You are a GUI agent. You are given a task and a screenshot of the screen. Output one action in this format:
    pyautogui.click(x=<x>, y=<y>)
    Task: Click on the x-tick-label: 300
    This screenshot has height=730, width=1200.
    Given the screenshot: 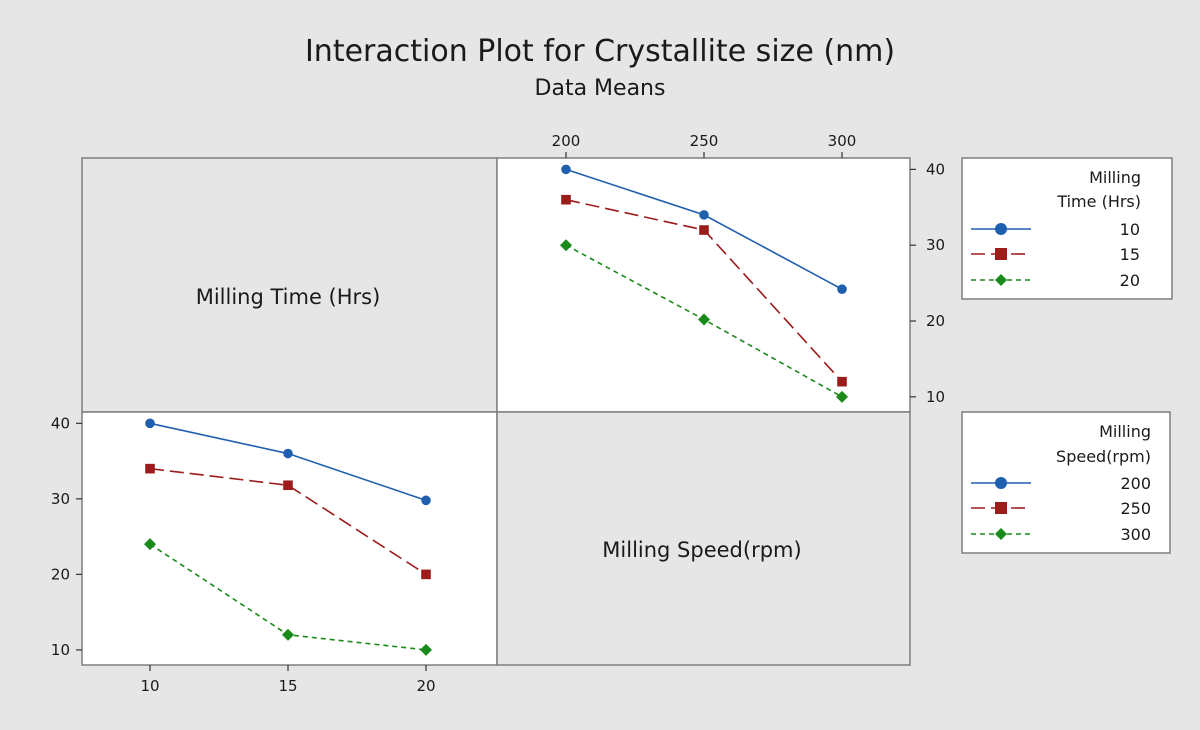 What is the action you would take?
    pyautogui.click(x=842, y=141)
    